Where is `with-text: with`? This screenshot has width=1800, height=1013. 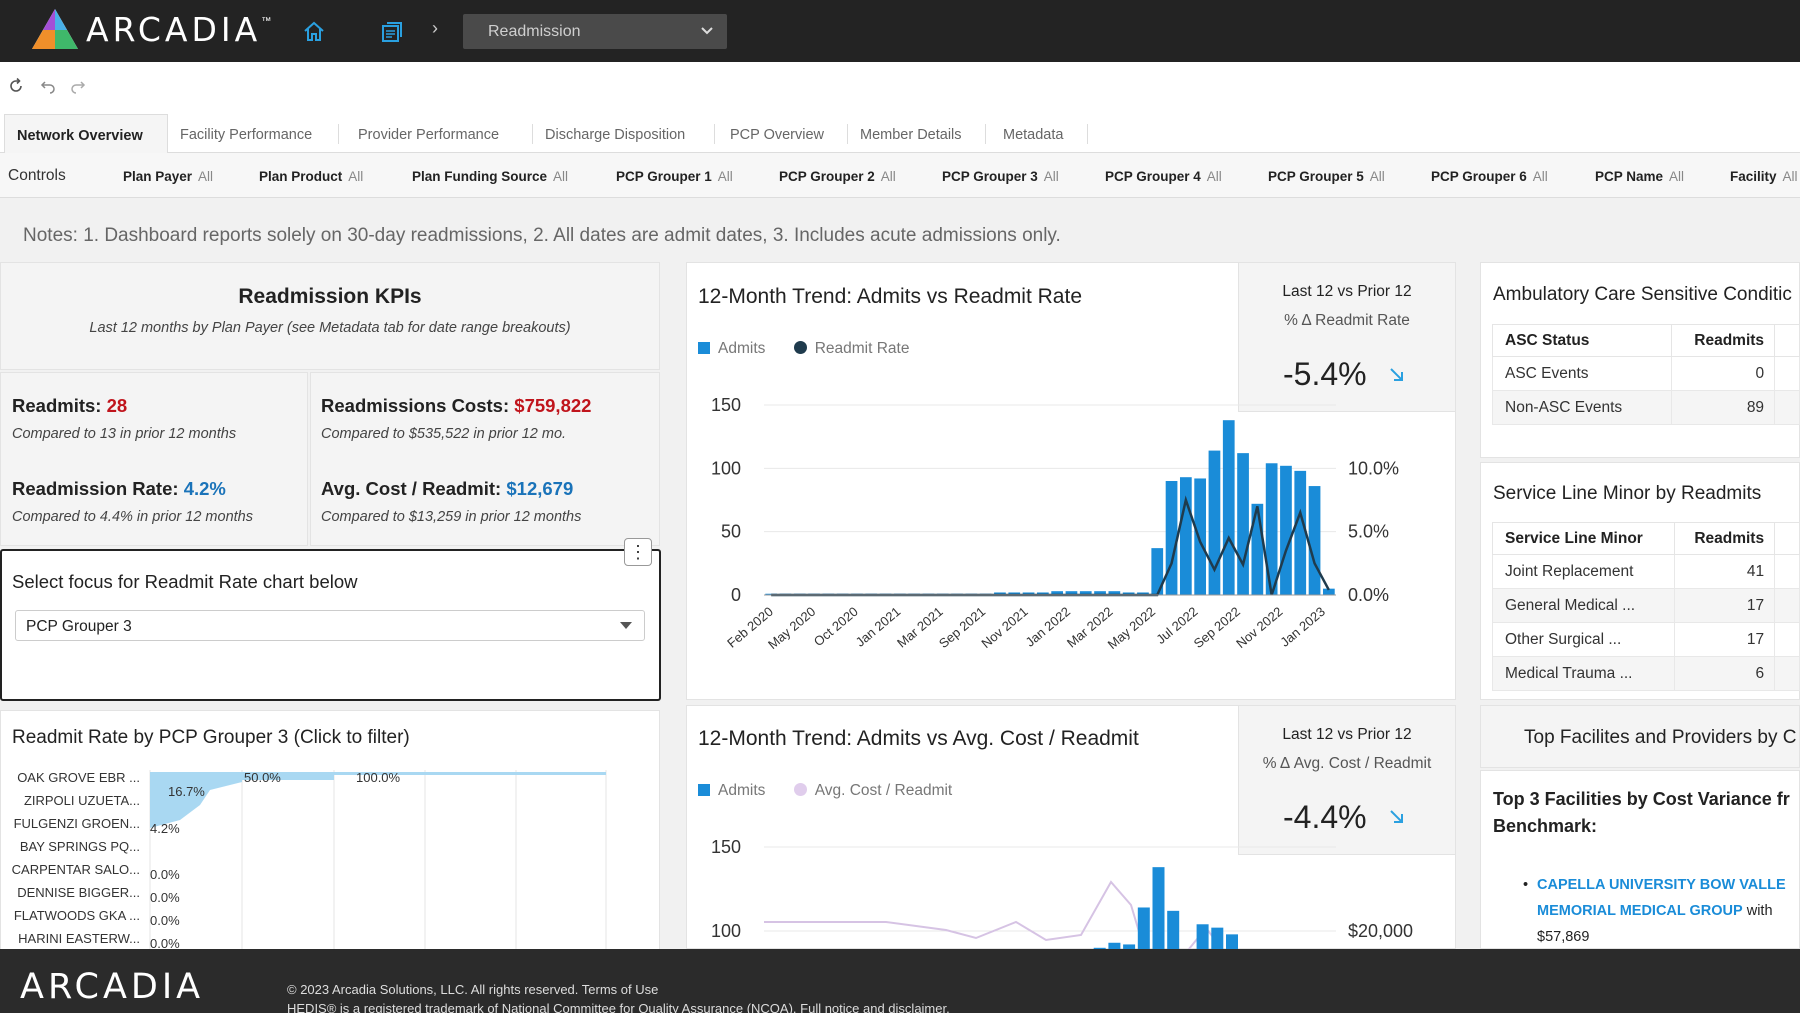
with-text: with is located at coordinates (1757, 911).